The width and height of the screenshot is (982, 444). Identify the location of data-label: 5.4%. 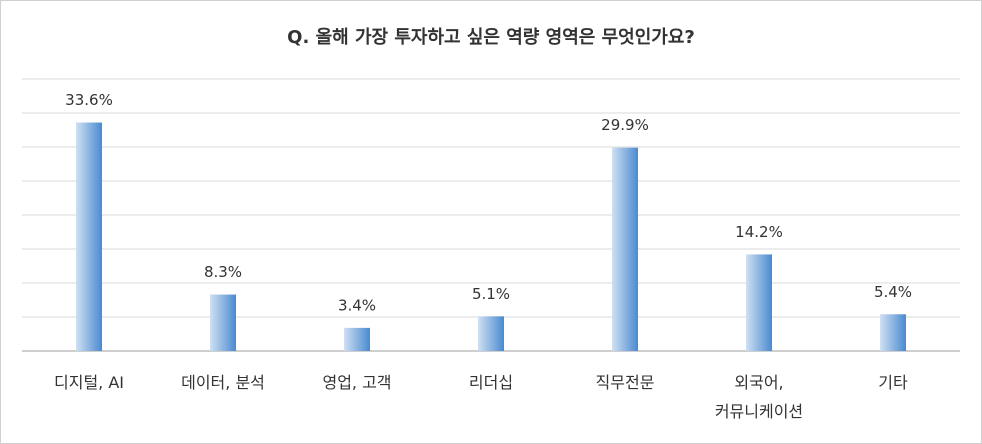
(893, 292).